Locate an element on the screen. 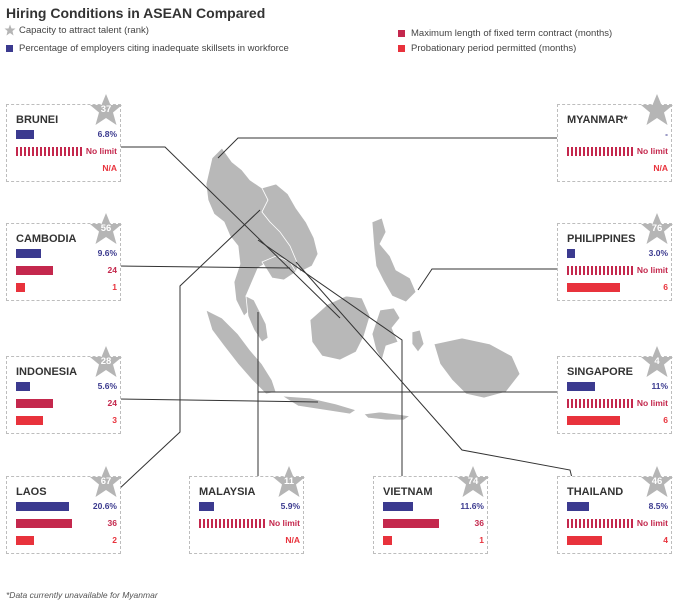 Image resolution: width=684 pixels, height=607 pixels. country-card-thailand: THAILAND 46 8.5% No limit 4 is located at coordinates (615, 510).